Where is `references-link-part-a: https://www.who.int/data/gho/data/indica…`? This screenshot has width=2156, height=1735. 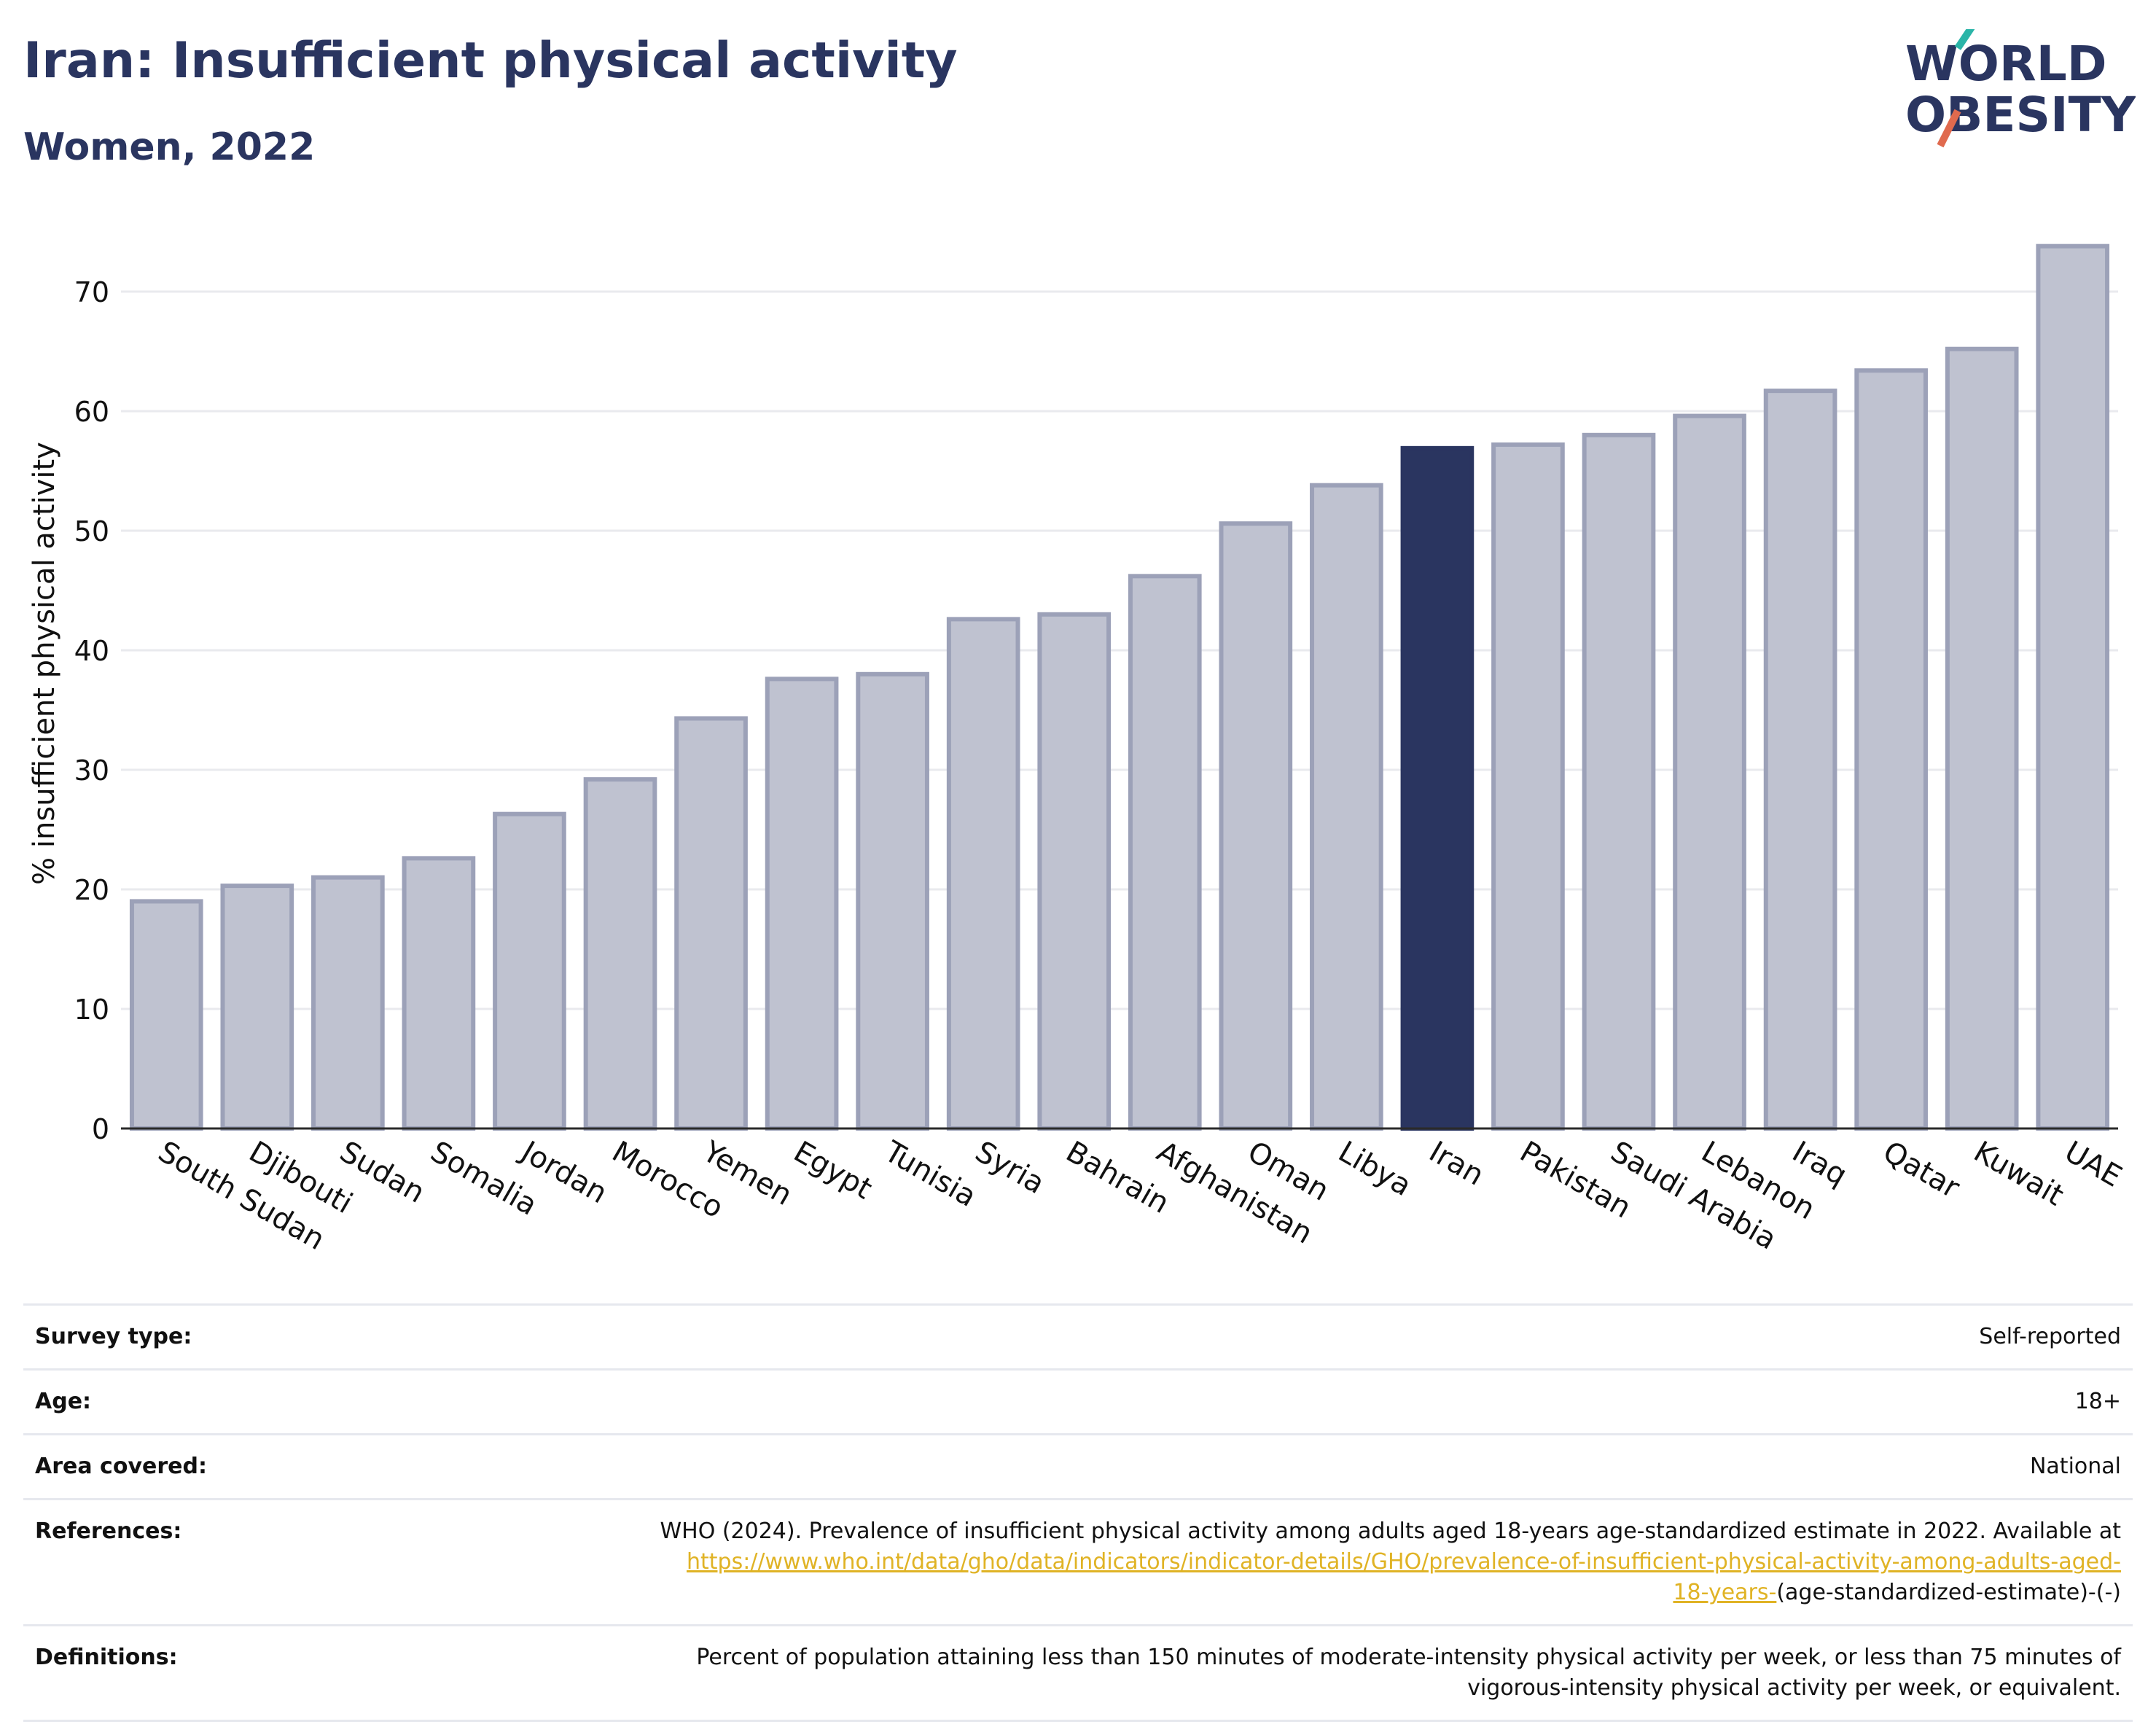 references-link-part-a: https://www.who.int/data/gho/data/indica… is located at coordinates (1404, 1562).